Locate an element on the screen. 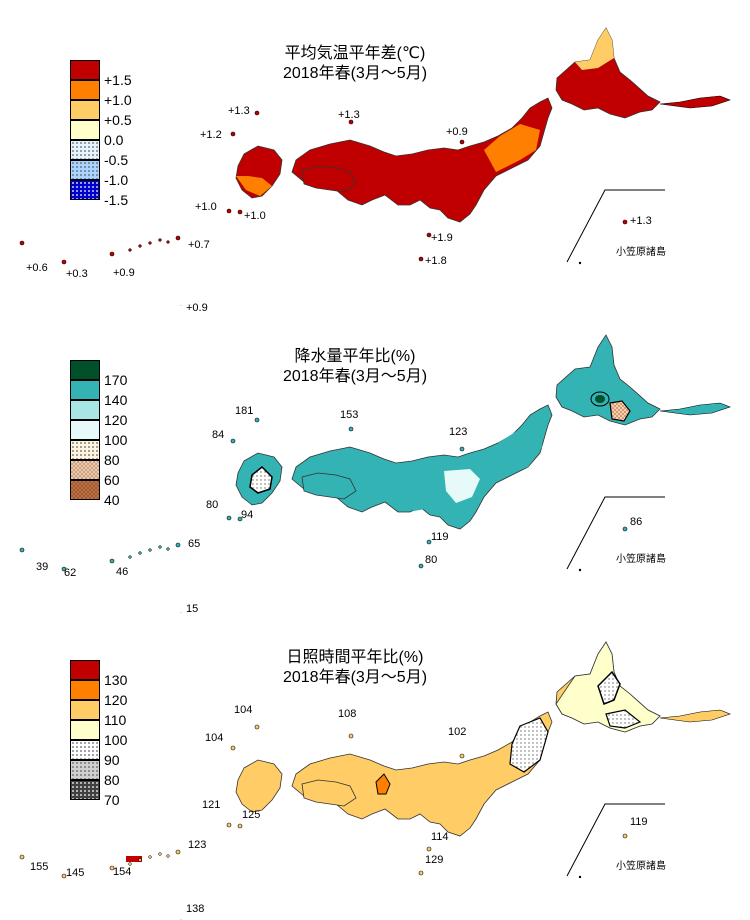 This screenshot has width=750, height=920. hachijo-value: 119 is located at coordinates (440, 537).